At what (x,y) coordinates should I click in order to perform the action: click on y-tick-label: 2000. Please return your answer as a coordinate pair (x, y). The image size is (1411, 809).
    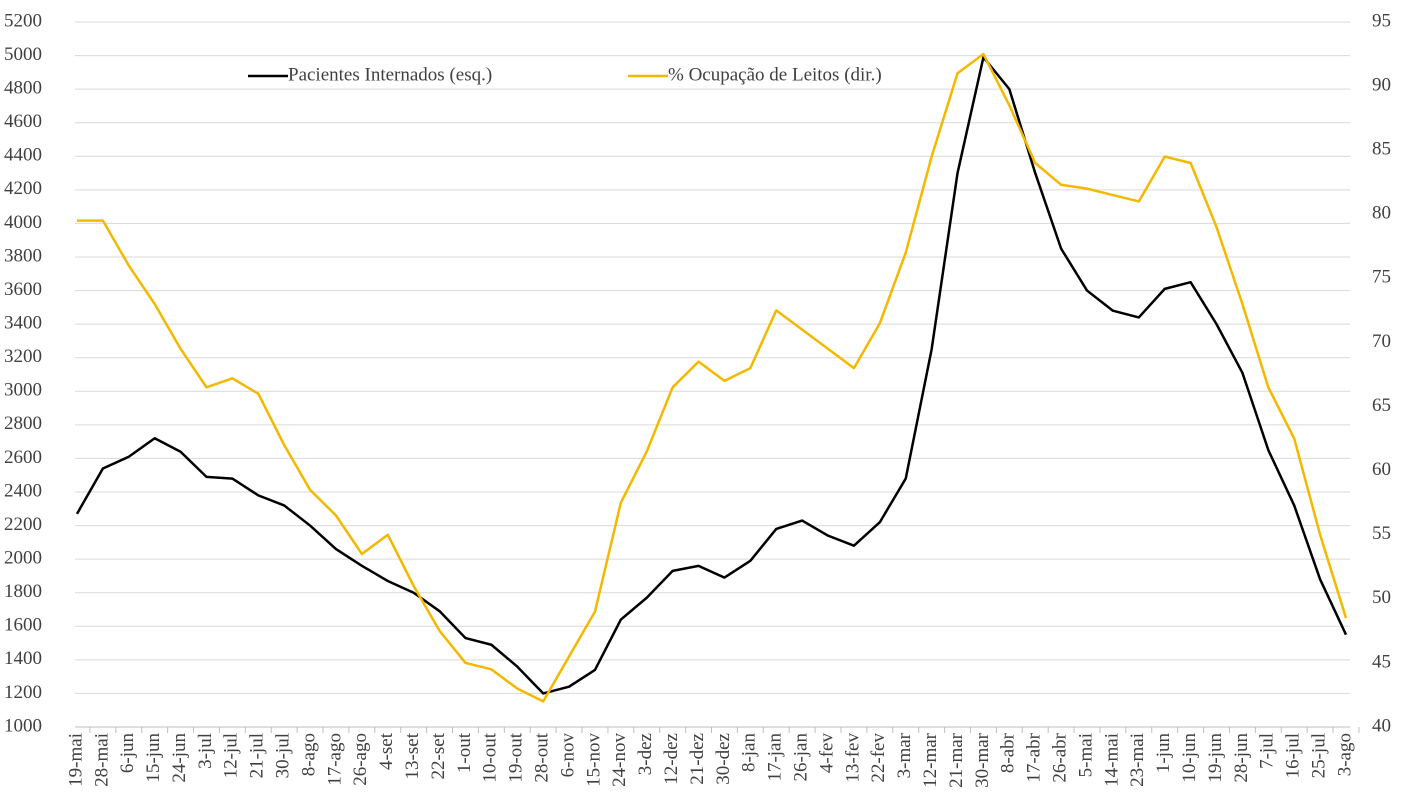
    Looking at the image, I should click on (23, 558).